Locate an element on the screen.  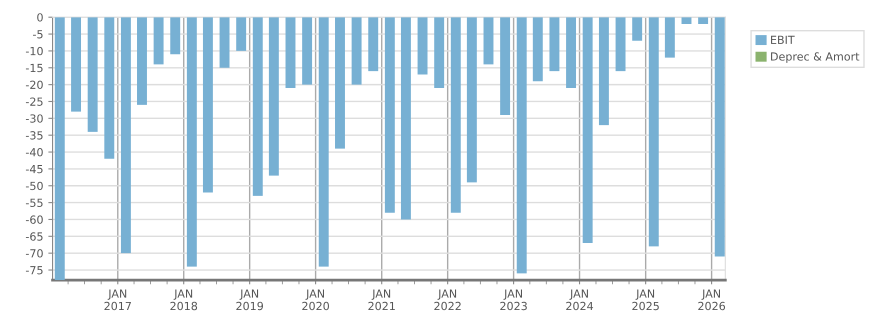
legend-label: Deprec & Amort is located at coordinates (815, 57).